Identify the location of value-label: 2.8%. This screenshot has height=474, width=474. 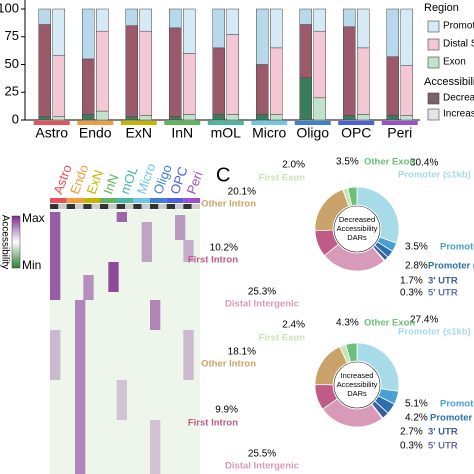
(416, 266).